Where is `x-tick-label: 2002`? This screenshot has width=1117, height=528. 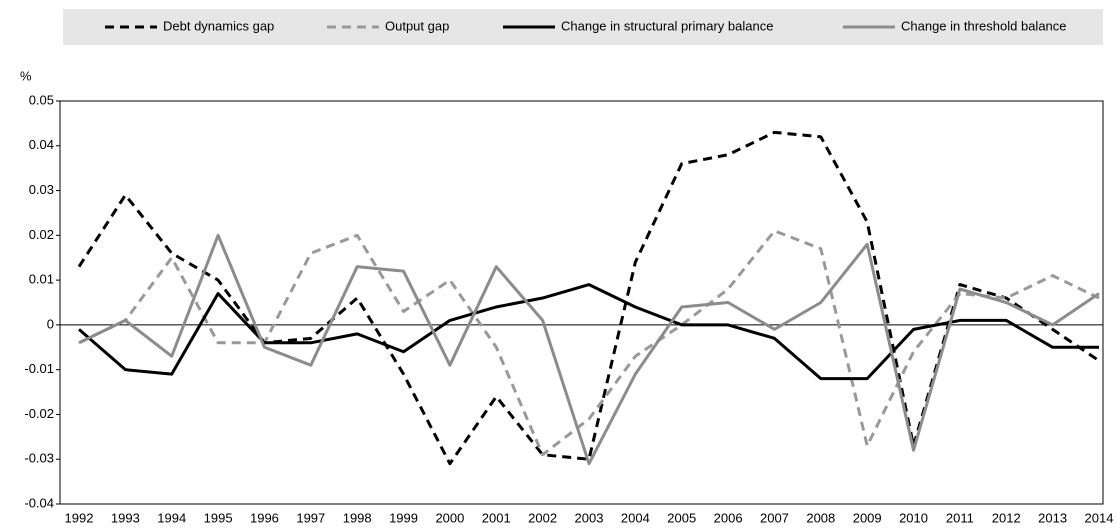
x-tick-label: 2002 is located at coordinates (542, 517).